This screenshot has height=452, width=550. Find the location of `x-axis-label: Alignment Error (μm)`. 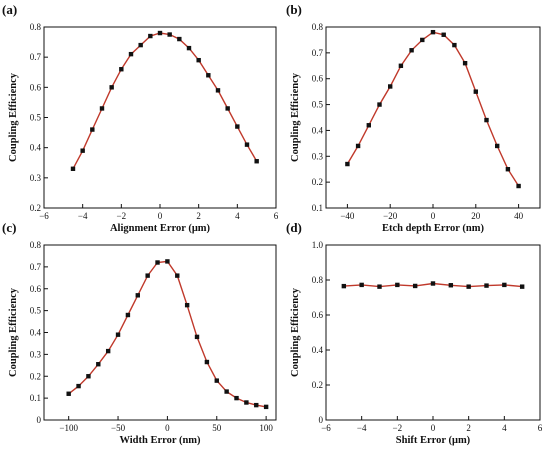

x-axis-label: Alignment Error (μm) is located at coordinates (160, 228).